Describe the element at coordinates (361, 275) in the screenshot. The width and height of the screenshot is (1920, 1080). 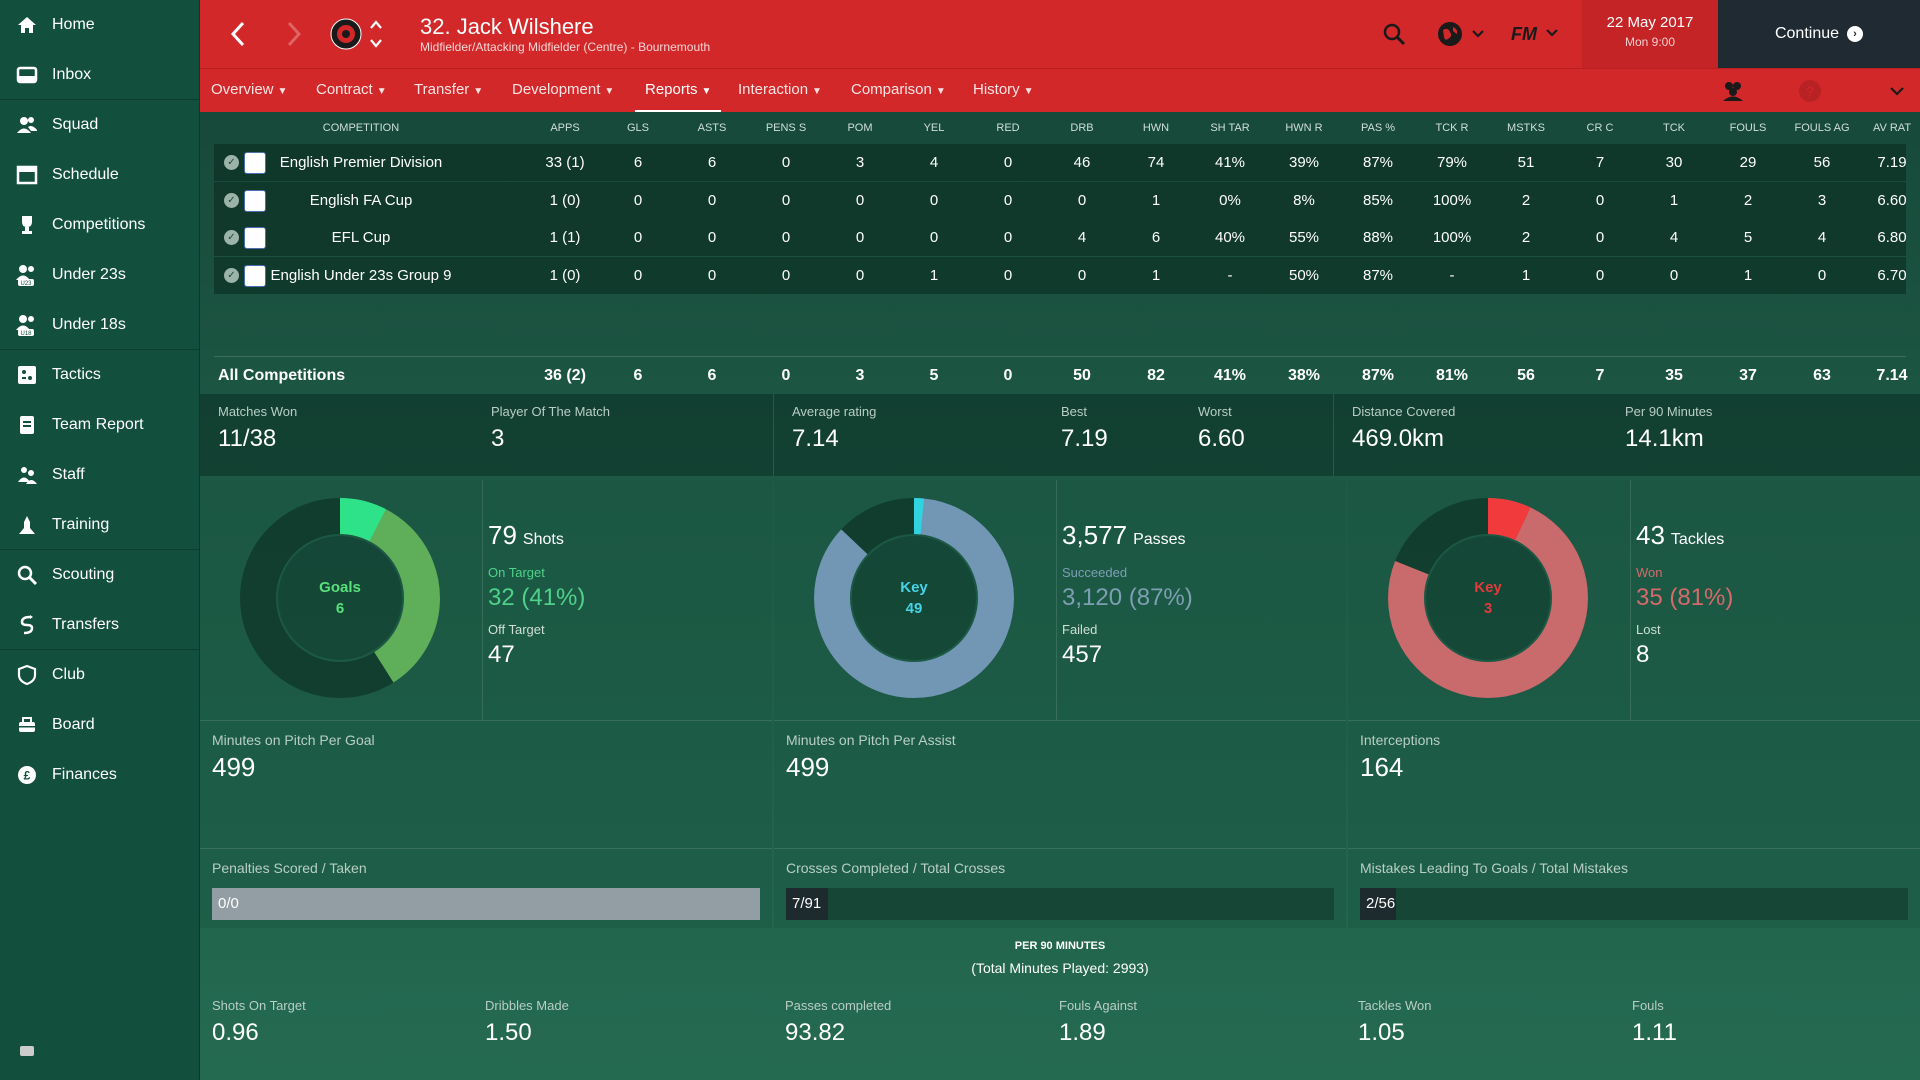
I see `competition-name: English Under 23s Group 9` at that location.